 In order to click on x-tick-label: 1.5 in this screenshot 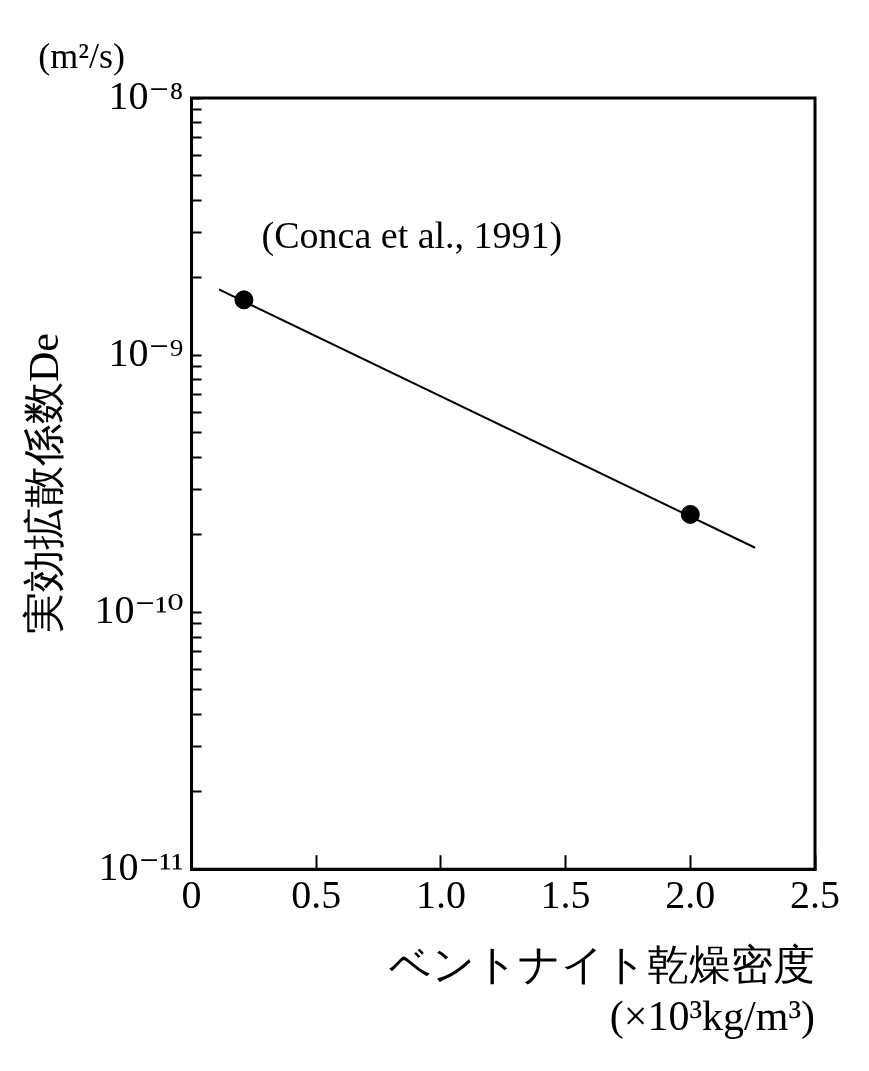, I will do `click(565, 894)`.